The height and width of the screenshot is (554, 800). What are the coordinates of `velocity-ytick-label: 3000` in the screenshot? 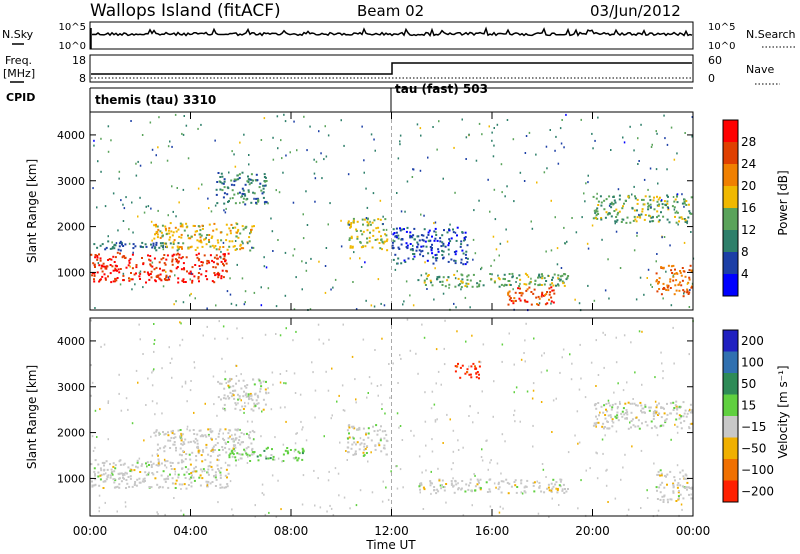 It's located at (71, 387).